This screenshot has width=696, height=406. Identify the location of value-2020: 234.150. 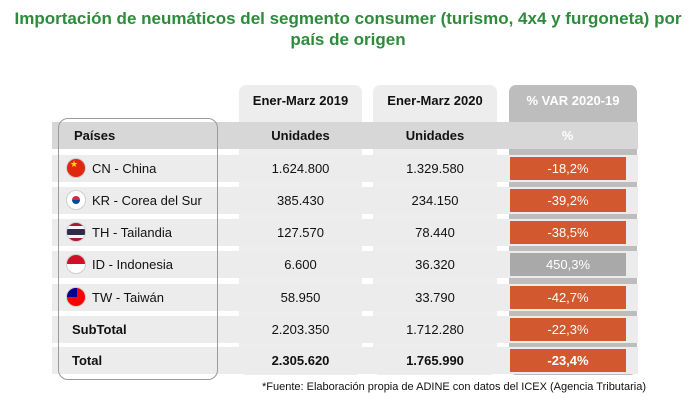
(435, 200).